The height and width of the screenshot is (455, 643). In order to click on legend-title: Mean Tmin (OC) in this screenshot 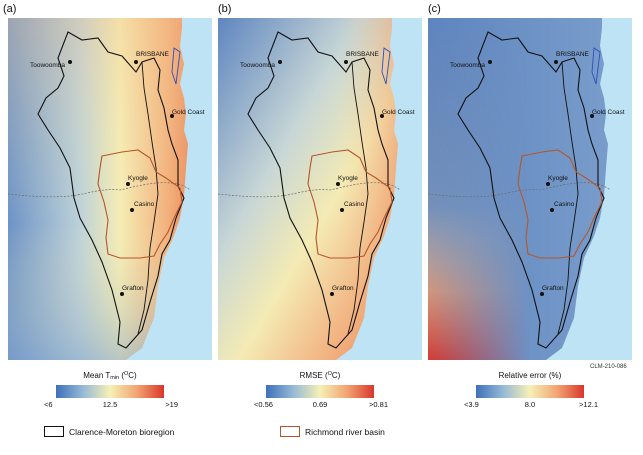, I will do `click(110, 376)`.